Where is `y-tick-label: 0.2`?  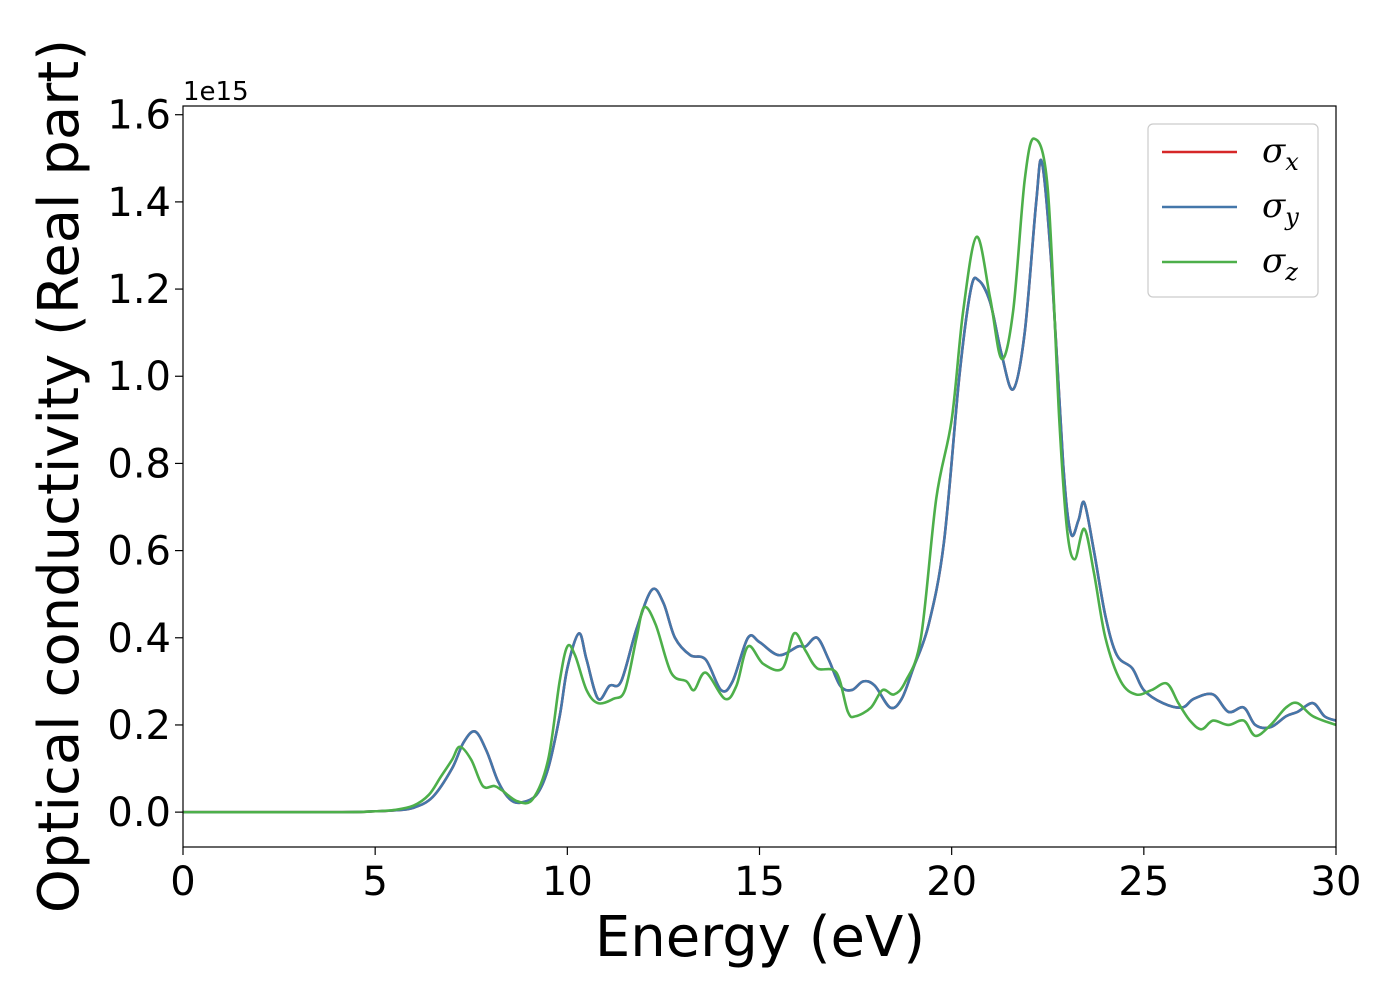 y-tick-label: 0.2 is located at coordinates (139, 726).